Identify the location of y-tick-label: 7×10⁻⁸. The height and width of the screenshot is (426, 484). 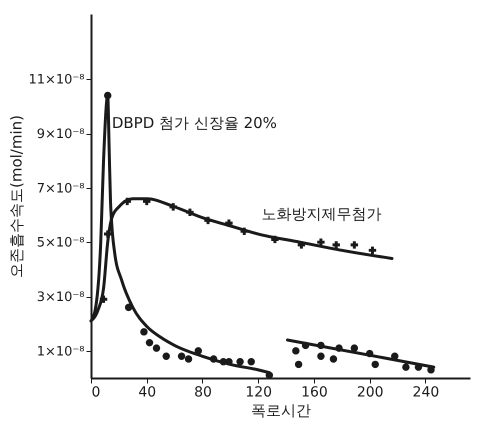
(60, 188).